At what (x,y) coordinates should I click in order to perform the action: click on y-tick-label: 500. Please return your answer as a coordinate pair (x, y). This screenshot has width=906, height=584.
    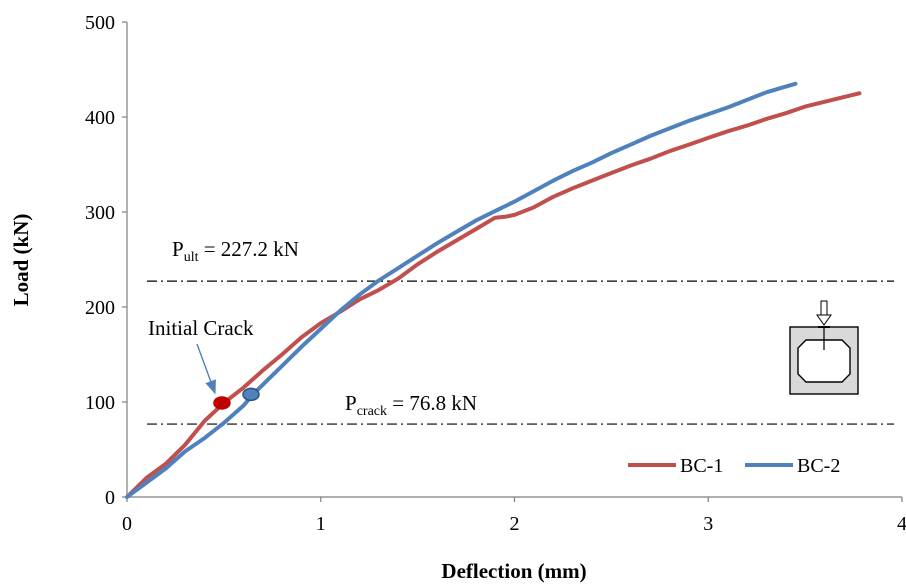
    Looking at the image, I should click on (100, 23).